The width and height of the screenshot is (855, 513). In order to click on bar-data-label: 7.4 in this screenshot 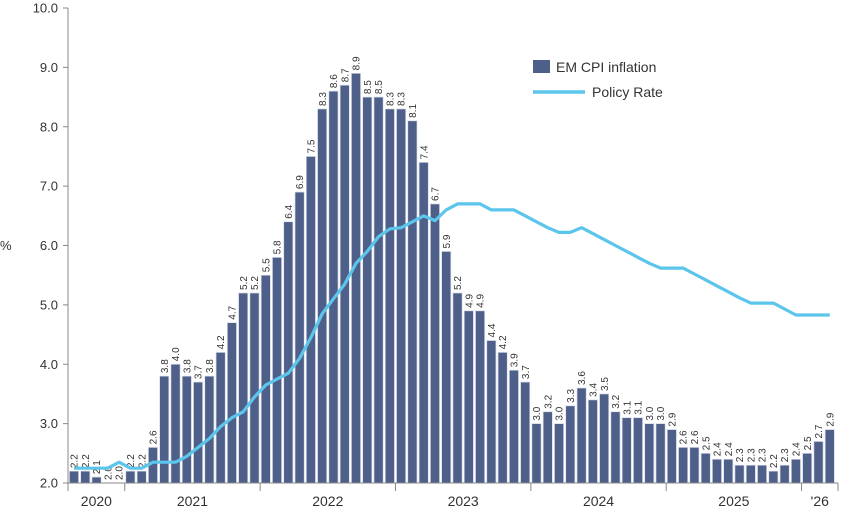, I will do `click(424, 152)`.